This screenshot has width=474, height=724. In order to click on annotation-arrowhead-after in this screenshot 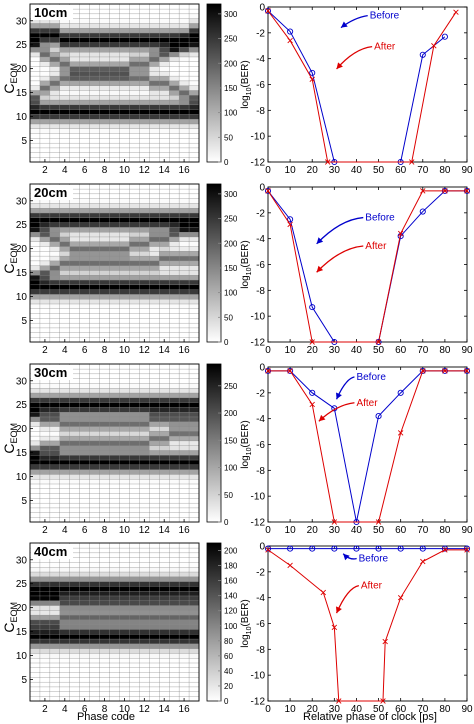, I will do `click(322, 418)`.